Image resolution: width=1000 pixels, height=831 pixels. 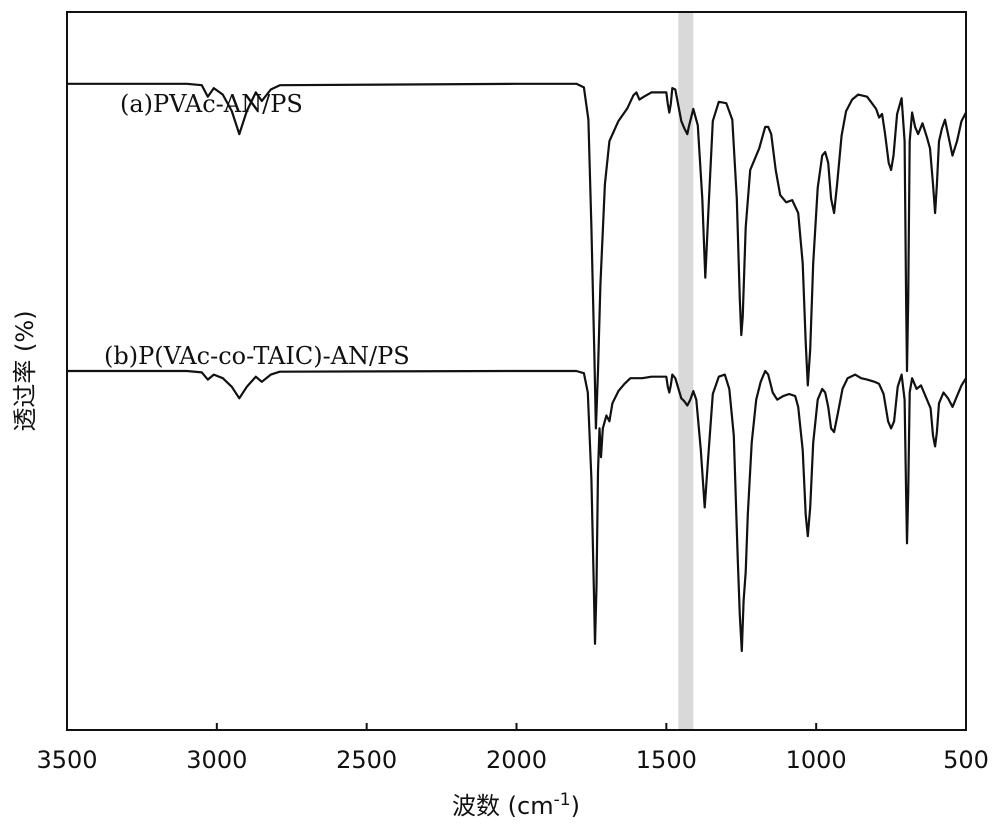 I want to click on x-tick-label: 3500, so click(x=66, y=760).